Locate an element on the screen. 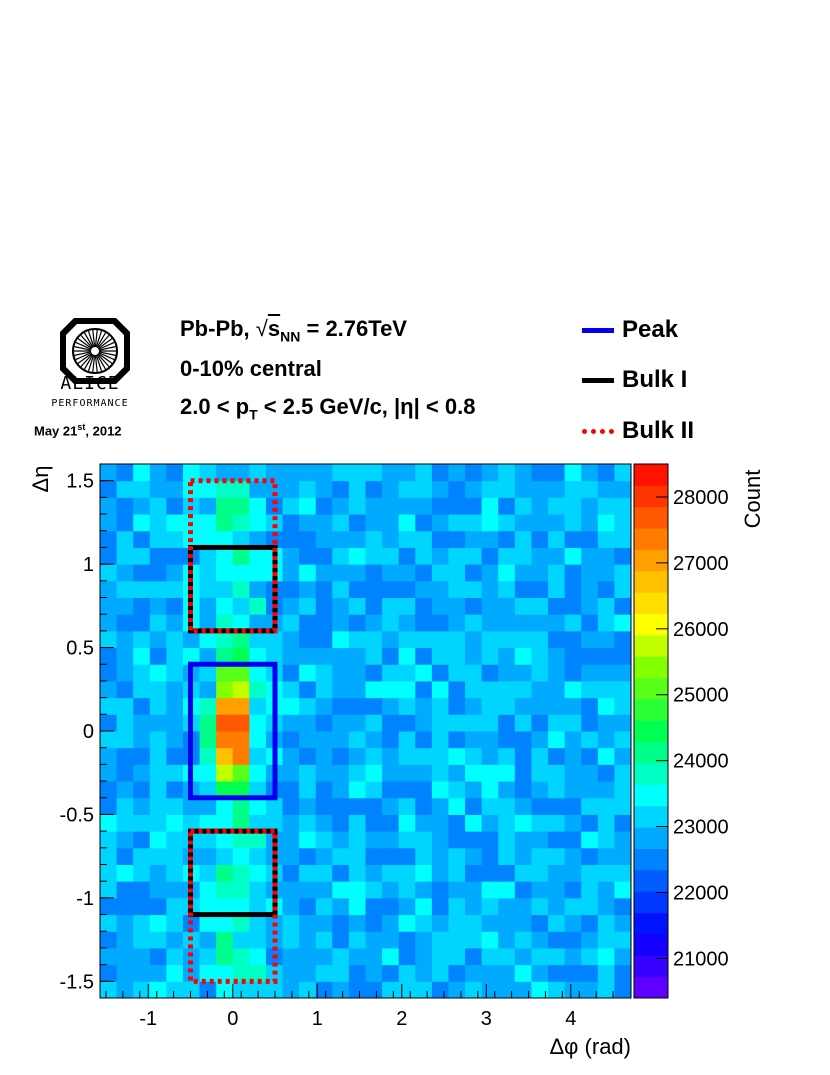 This screenshot has height=1075, width=830. y-tick-label: 1 is located at coordinates (88, 565).